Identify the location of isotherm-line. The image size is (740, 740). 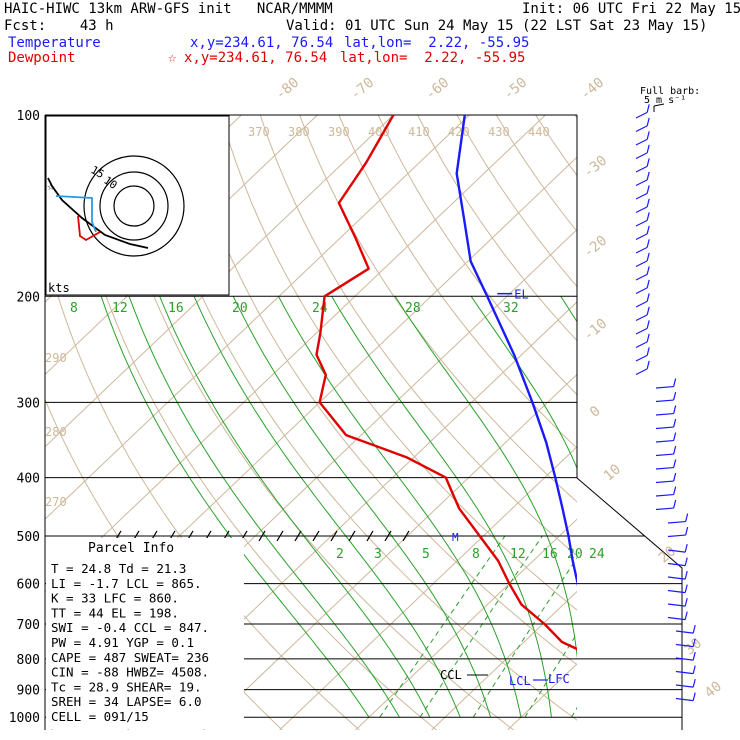
(466, 624).